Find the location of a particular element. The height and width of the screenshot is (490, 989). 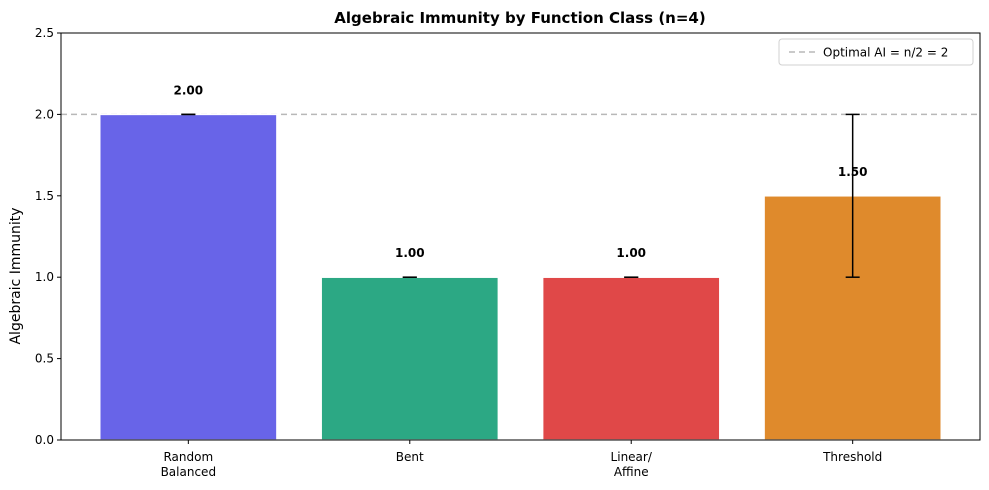

x-tick-label-line: Bent is located at coordinates (410, 457).